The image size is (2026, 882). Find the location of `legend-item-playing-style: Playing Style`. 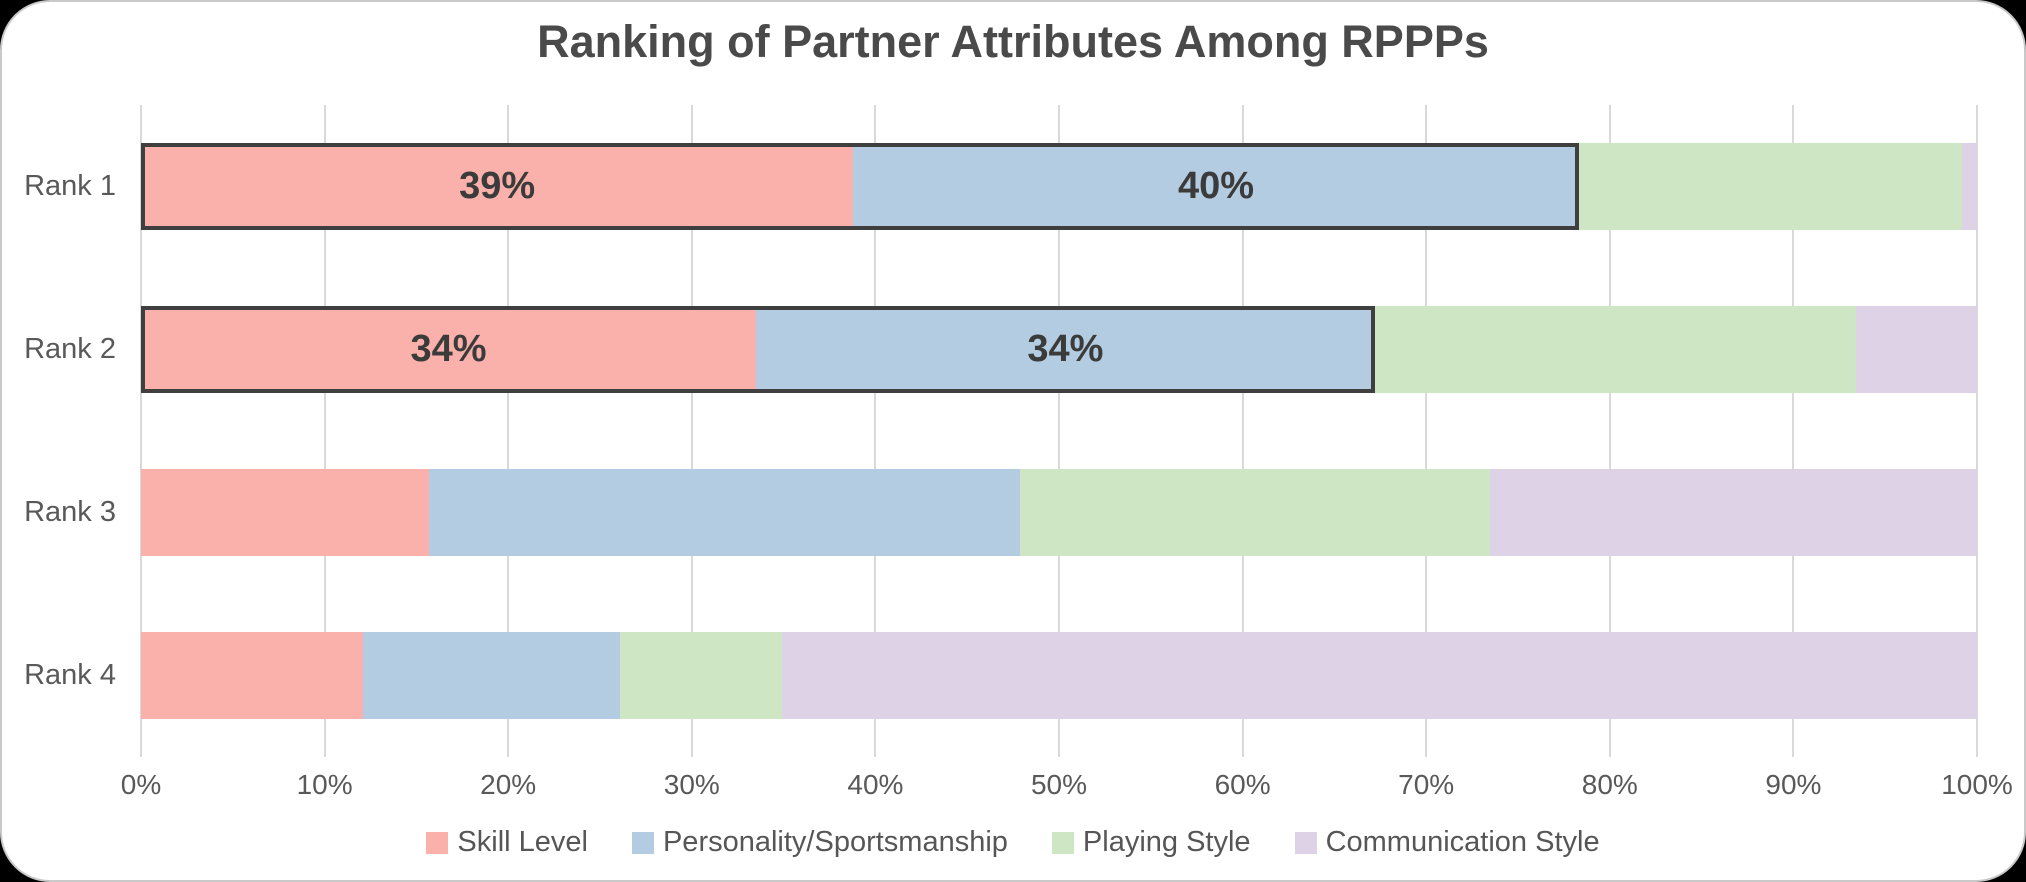

legend-item-playing-style: Playing Style is located at coordinates (1151, 842).